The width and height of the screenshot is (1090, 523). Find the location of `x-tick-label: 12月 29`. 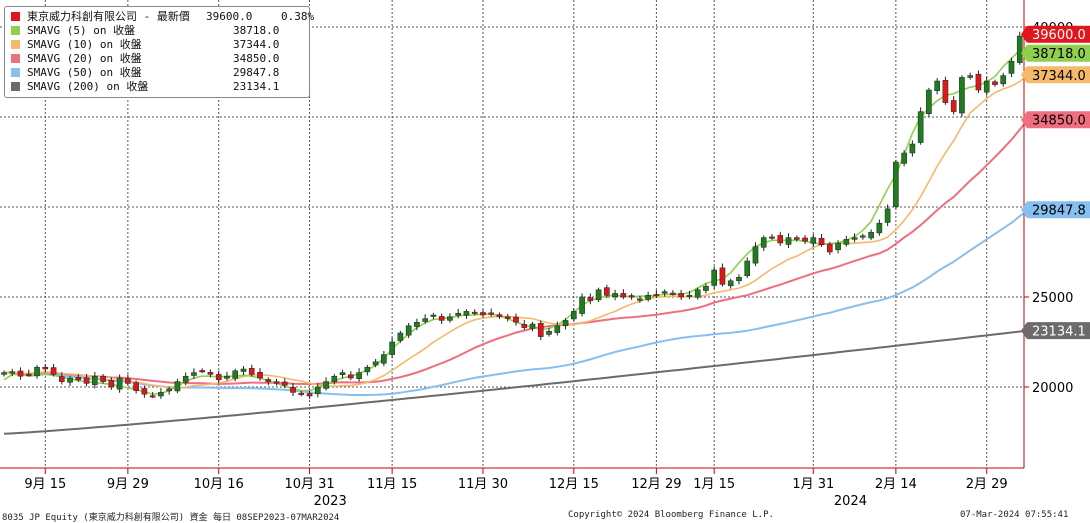

x-tick-label: 12月 29 is located at coordinates (656, 484).